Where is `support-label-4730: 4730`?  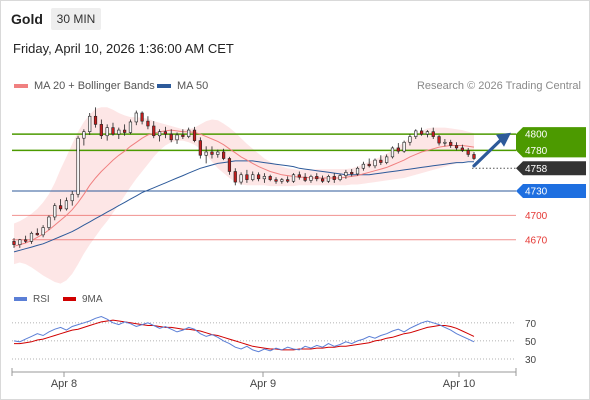
support-label-4730: 4730 is located at coordinates (551, 191).